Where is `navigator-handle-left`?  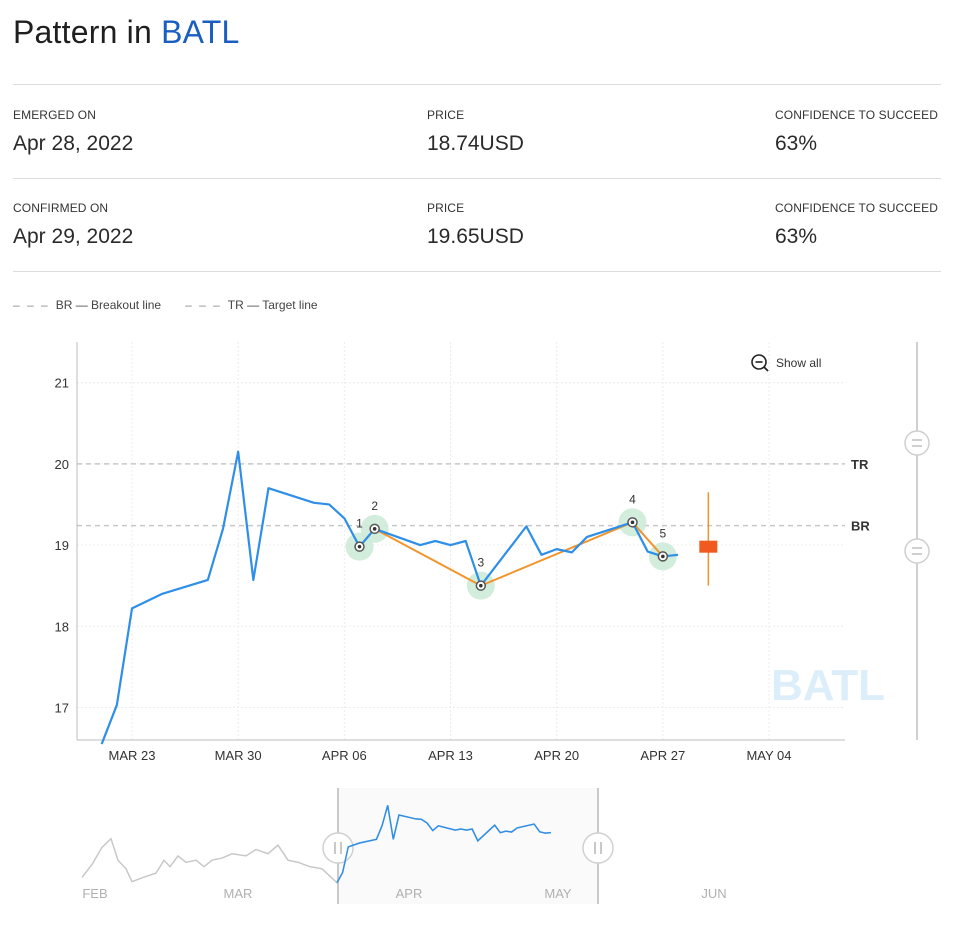 navigator-handle-left is located at coordinates (338, 848).